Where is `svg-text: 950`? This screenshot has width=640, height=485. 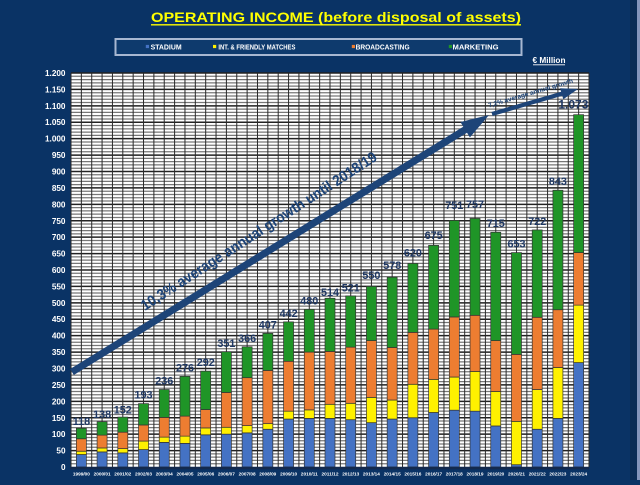
svg-text: 950 is located at coordinates (59, 155).